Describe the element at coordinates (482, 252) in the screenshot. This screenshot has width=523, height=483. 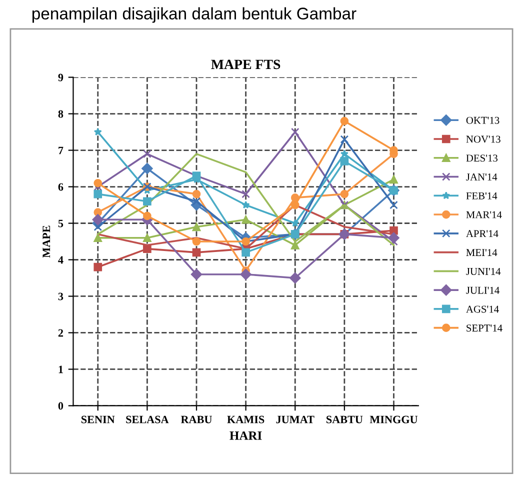
I see `legend-label: MEI'14` at that location.